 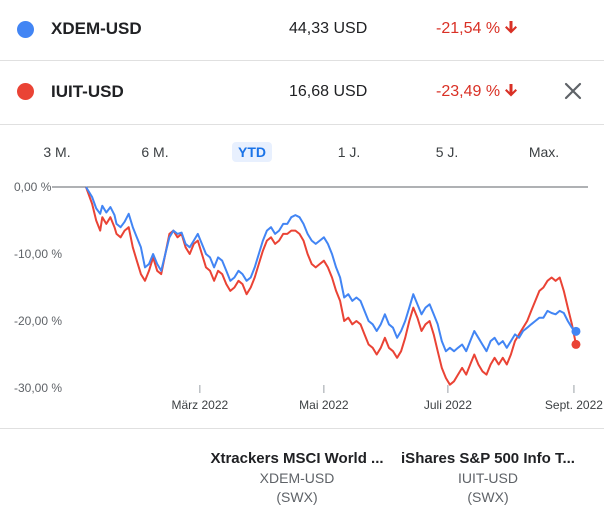 What do you see at coordinates (447, 152) in the screenshot?
I see `range-5y: 5 J.` at bounding box center [447, 152].